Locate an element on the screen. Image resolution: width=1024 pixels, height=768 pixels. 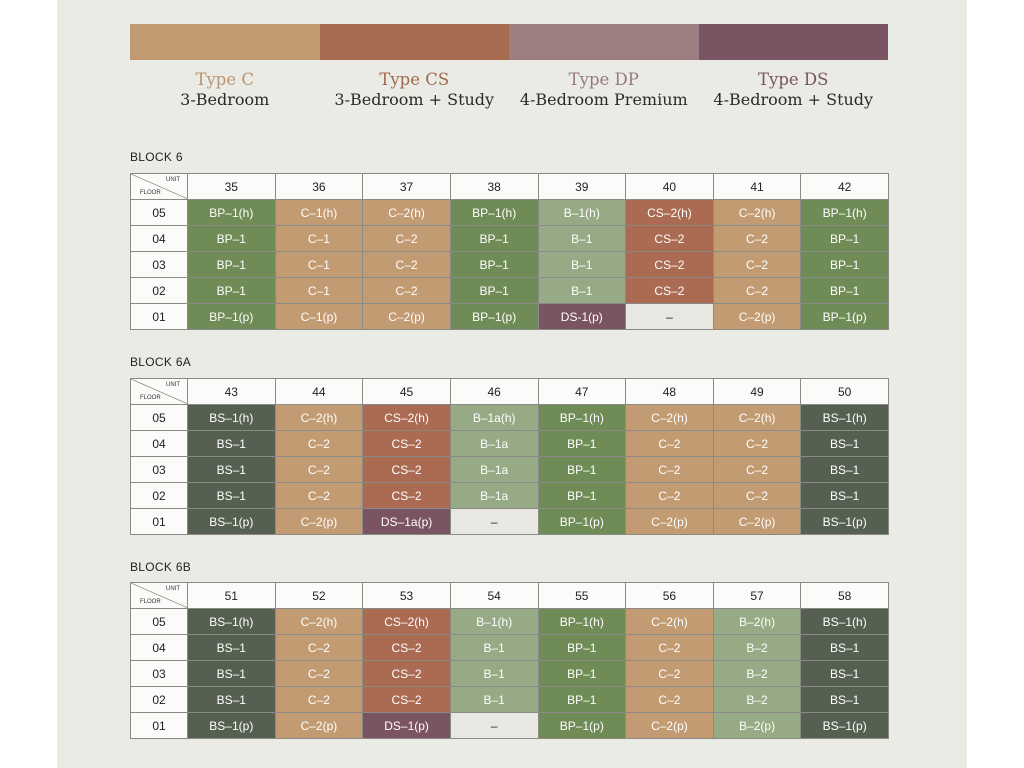
type-ds-swatch is located at coordinates (793, 42).